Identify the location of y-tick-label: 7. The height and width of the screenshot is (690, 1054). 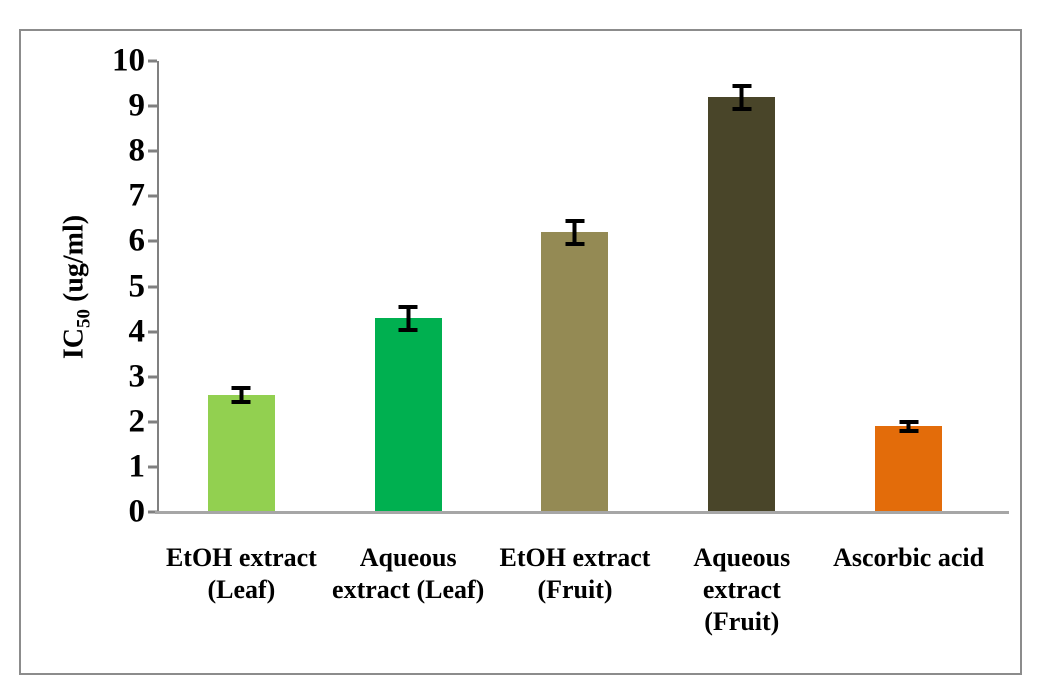
(137, 195).